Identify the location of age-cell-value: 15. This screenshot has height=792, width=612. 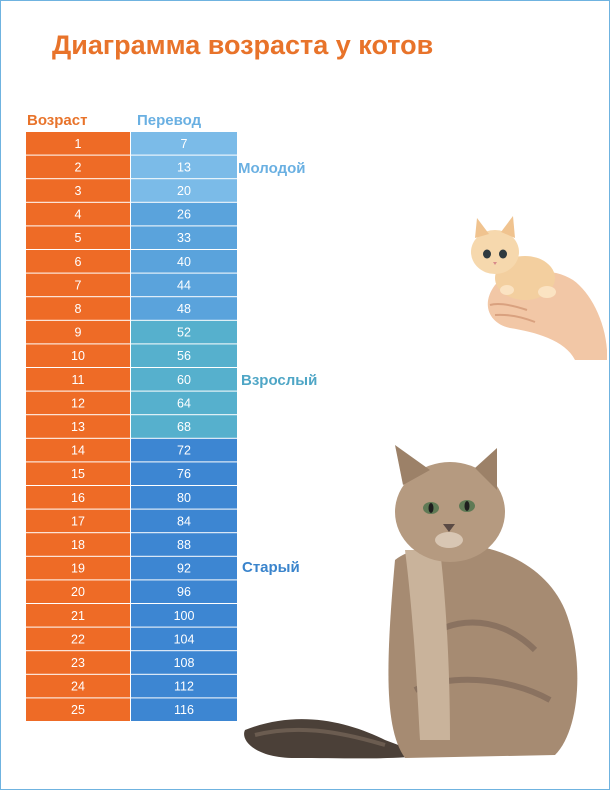
(78, 474).